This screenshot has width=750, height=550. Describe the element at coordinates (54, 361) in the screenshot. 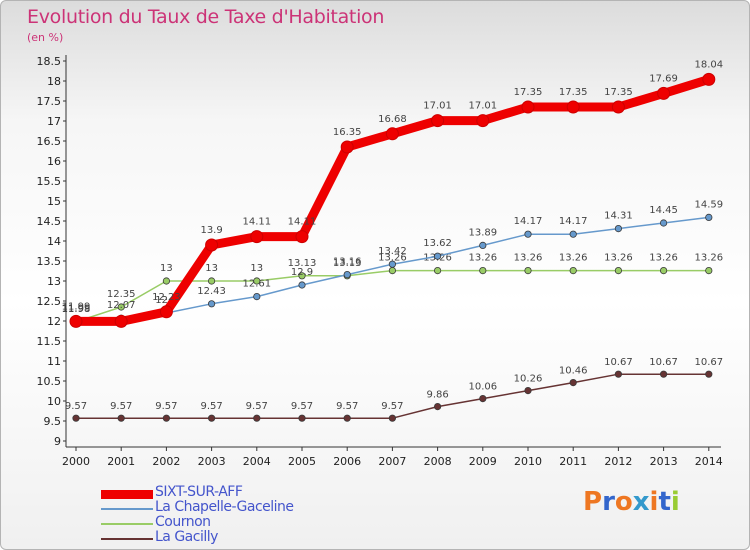

I see `y-tick-label: 11` at that location.